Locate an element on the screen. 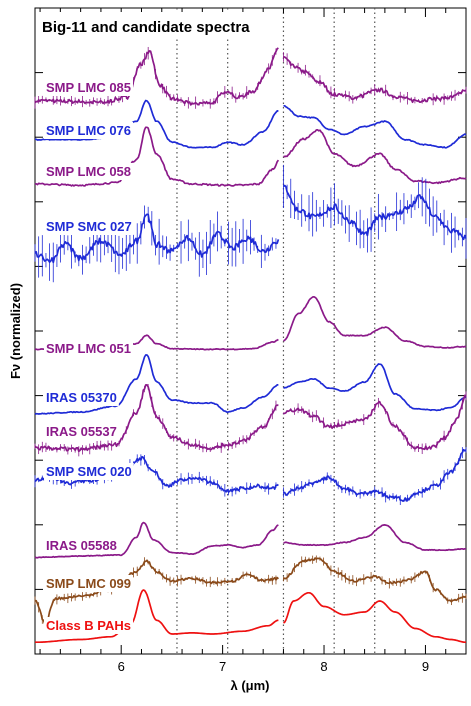 The width and height of the screenshot is (471, 706). series-label: IRAS 05537 is located at coordinates (81, 431).